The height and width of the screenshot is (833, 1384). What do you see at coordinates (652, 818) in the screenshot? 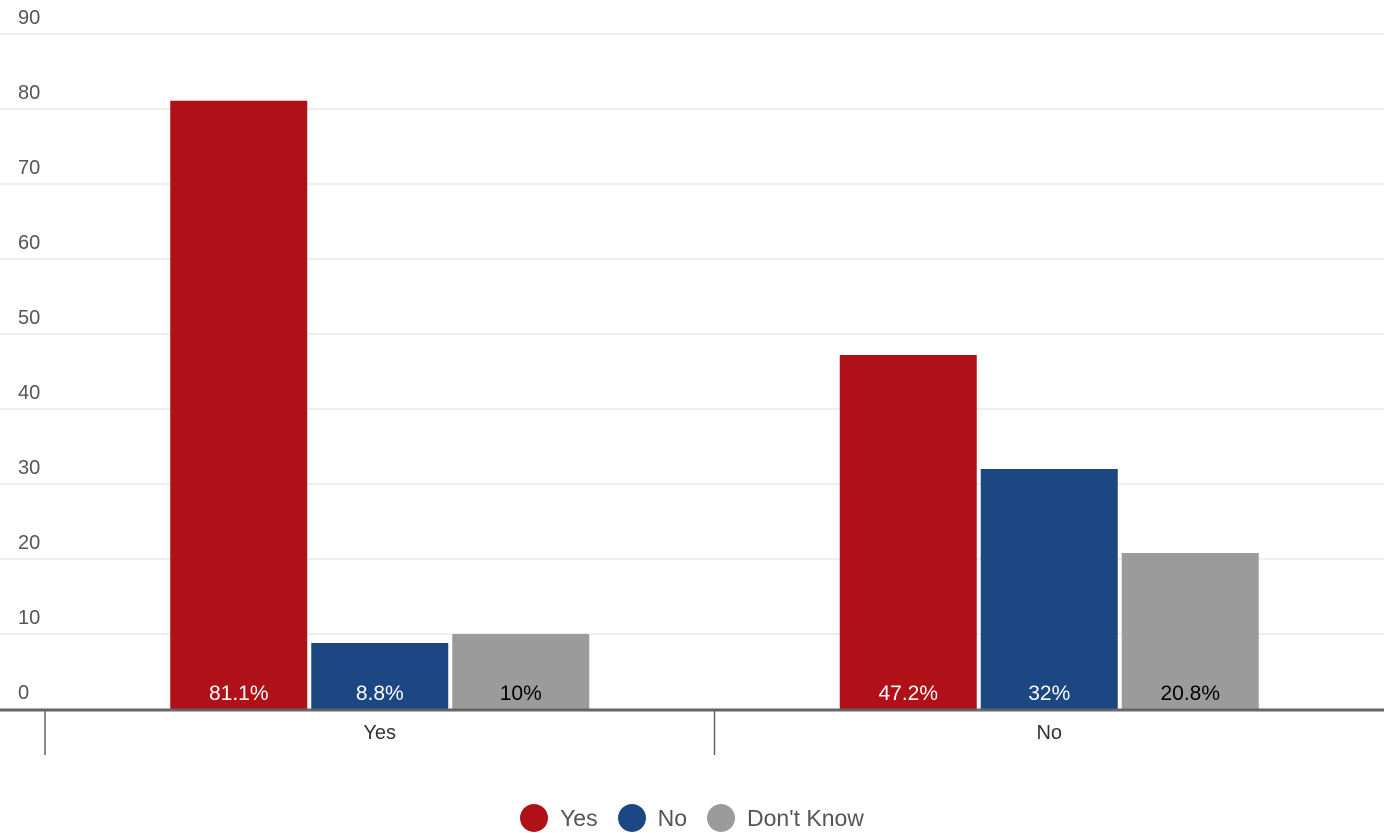
I see `legend-item: No` at bounding box center [652, 818].